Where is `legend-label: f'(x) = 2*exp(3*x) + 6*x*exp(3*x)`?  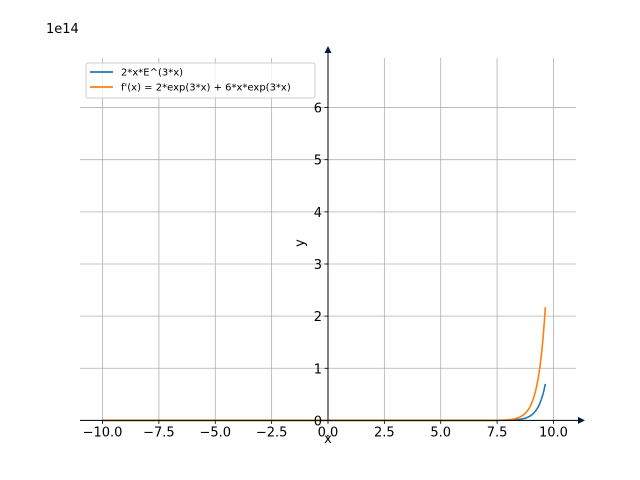
legend-label: f'(x) = 2*exp(3*x) + 6*x*exp(3*x) is located at coordinates (206, 88).